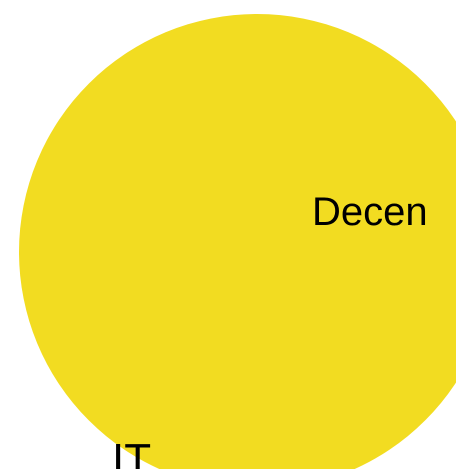 The image size is (456, 469). I want to click on bottom-label: IT, so click(132, 452).